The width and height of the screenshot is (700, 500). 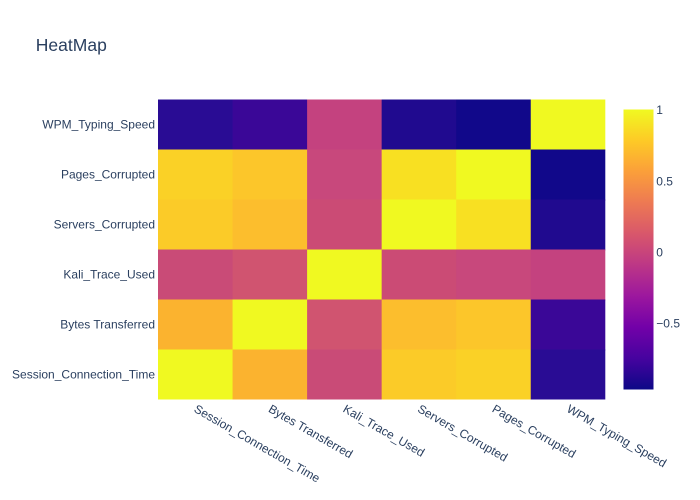 What do you see at coordinates (668, 324) in the screenshot?
I see `svg-text: −0.5` at bounding box center [668, 324].